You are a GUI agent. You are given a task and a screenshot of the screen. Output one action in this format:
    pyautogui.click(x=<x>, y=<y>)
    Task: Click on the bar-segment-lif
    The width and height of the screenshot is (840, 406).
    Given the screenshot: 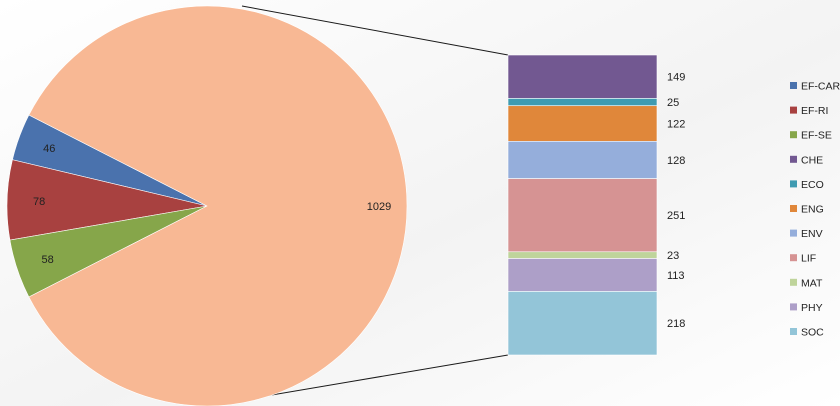 What is the action you would take?
    pyautogui.click(x=582, y=215)
    